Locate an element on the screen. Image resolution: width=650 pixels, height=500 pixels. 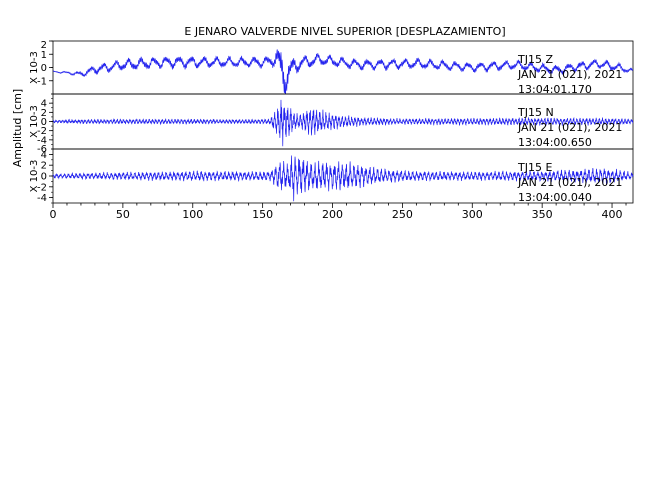
y-tick-label: -1 is located at coordinates (42, 81).